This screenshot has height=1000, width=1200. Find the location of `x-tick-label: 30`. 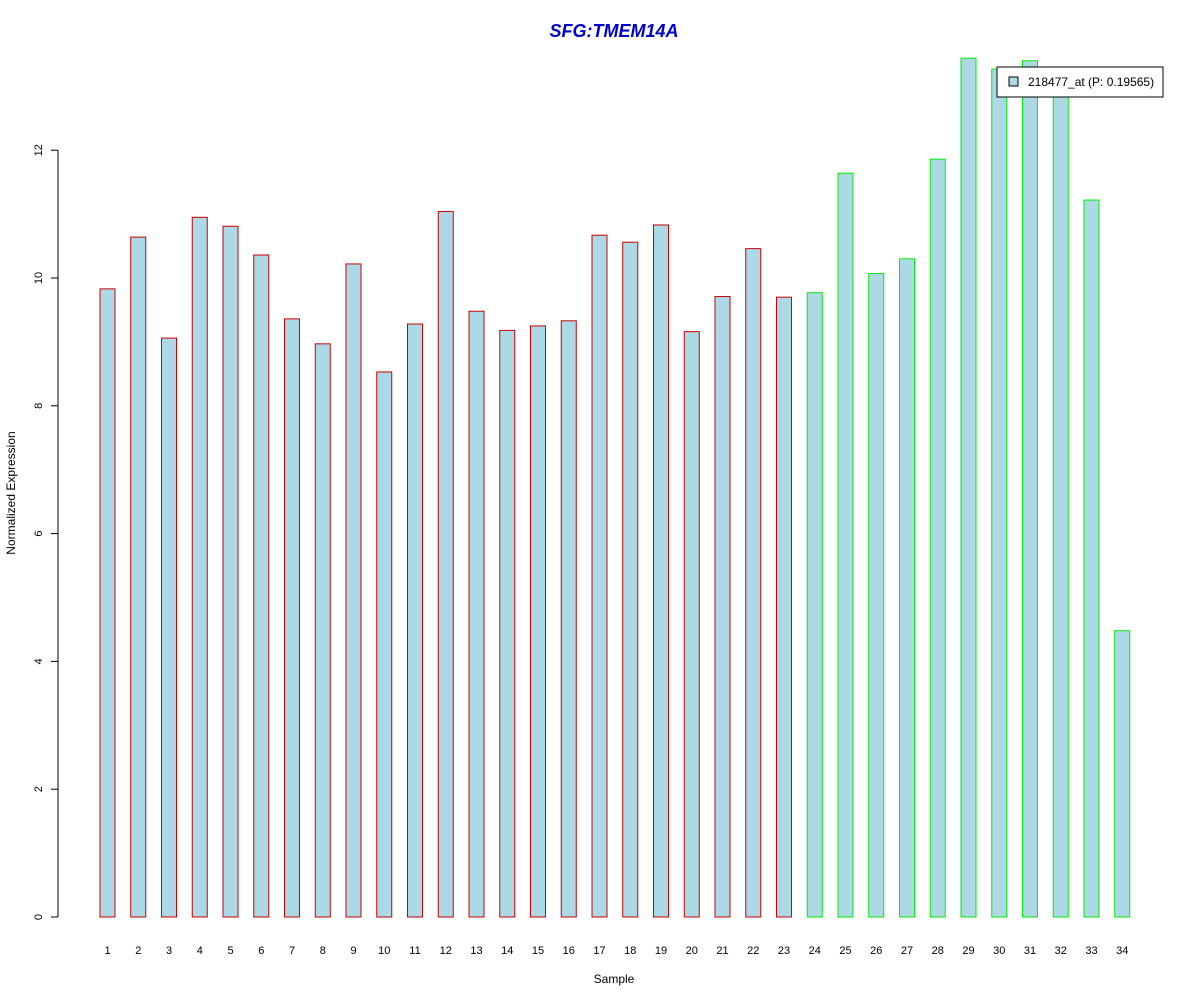

x-tick-label: 30 is located at coordinates (999, 951).